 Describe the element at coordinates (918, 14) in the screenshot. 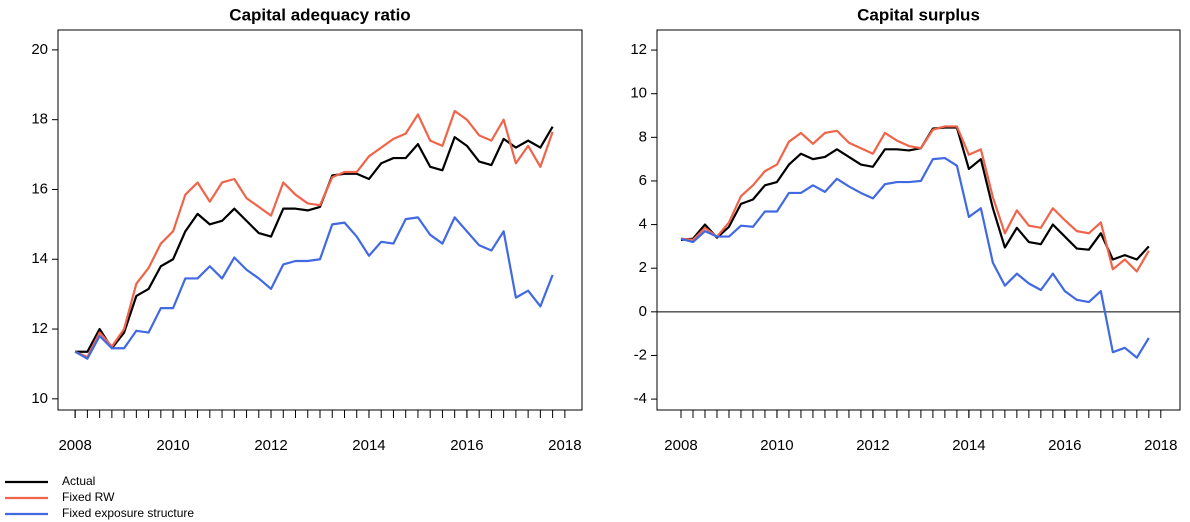

I see `chart-title: Capital surplus` at that location.